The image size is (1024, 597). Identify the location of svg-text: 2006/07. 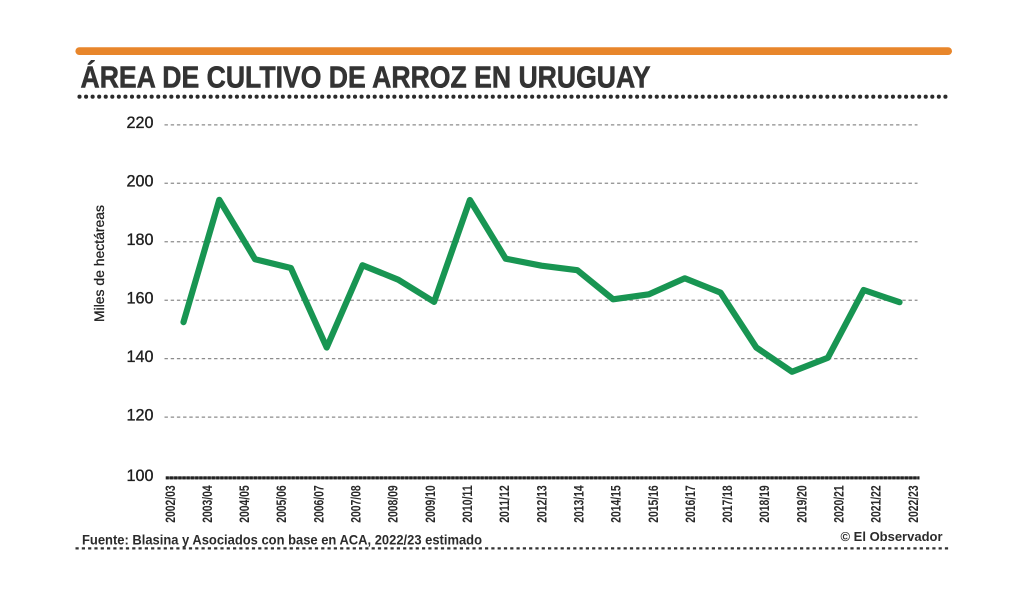
(318, 504).